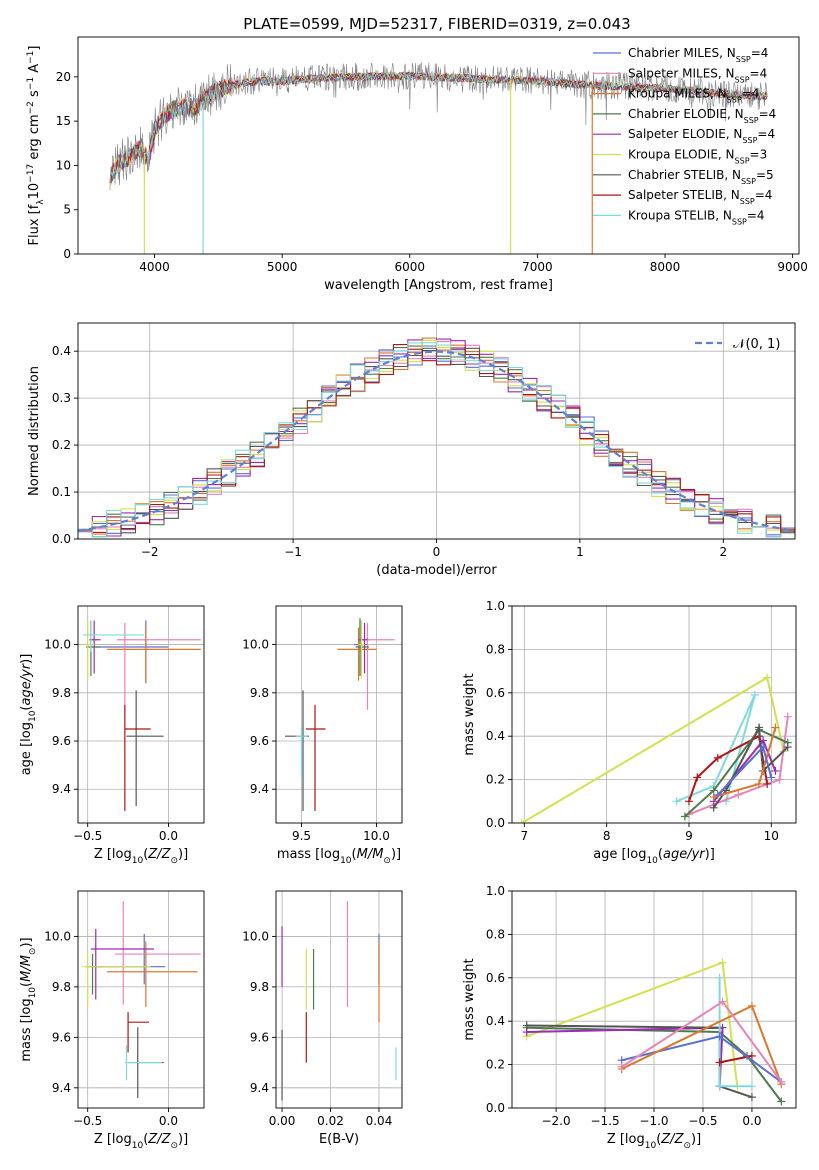  What do you see at coordinates (665, 267) in the screenshot?
I see `x-tick-label: 8000` at bounding box center [665, 267].